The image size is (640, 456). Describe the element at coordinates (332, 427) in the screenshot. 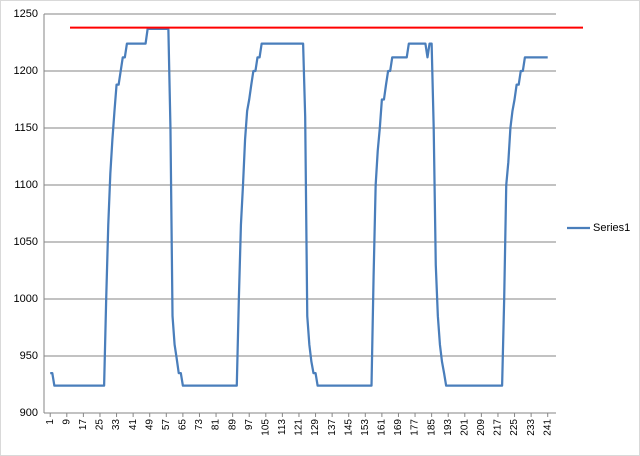

I see `x-tick-label: 137` at that location.